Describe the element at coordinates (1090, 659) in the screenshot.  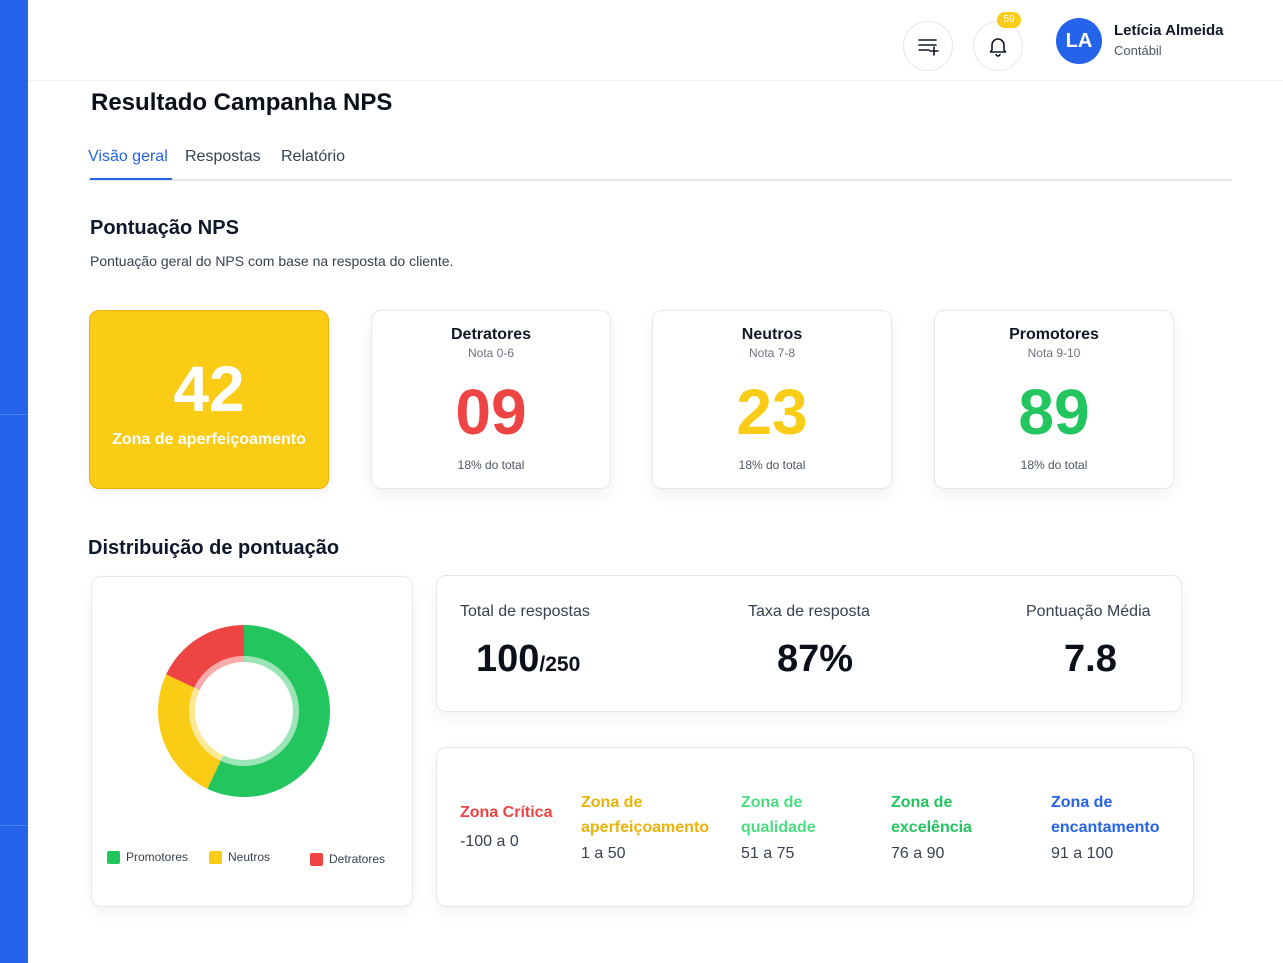
I see `average-score-value: 7.8` at that location.